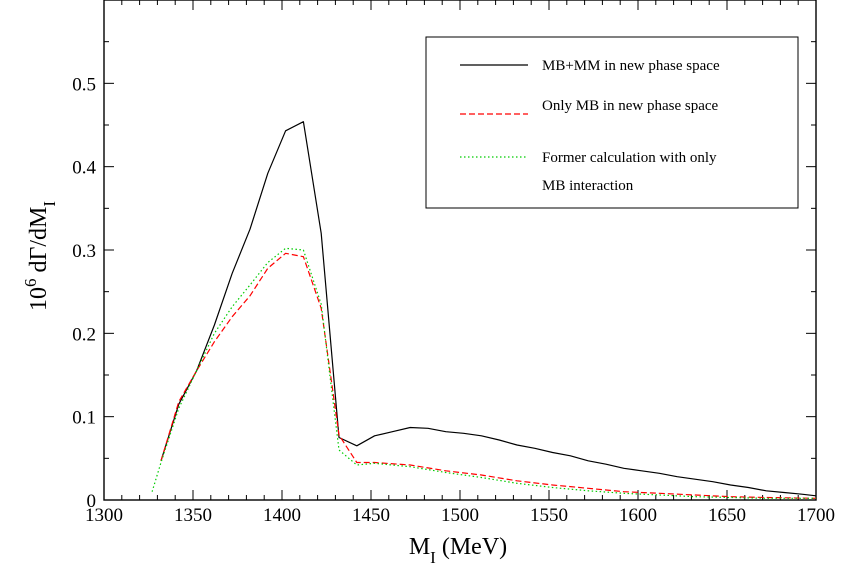 The image size is (842, 573). I want to click on y-axis-title-prefix: 10, so click(39, 299).